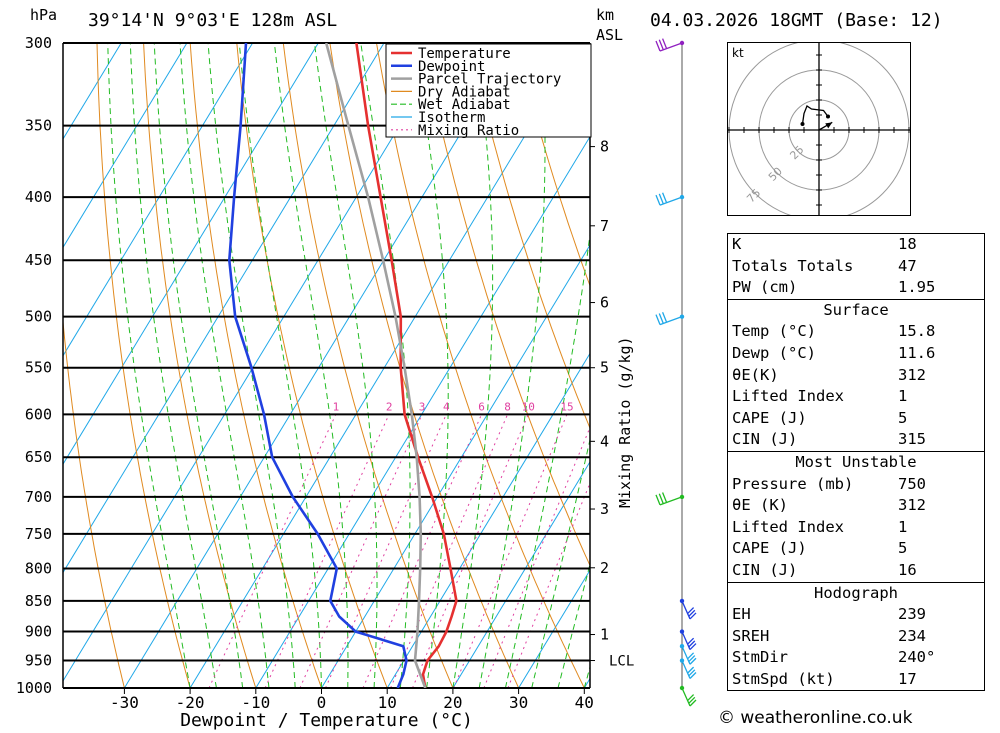 The height and width of the screenshot is (733, 1000). I want to click on surface-title: Surface, so click(856, 309).